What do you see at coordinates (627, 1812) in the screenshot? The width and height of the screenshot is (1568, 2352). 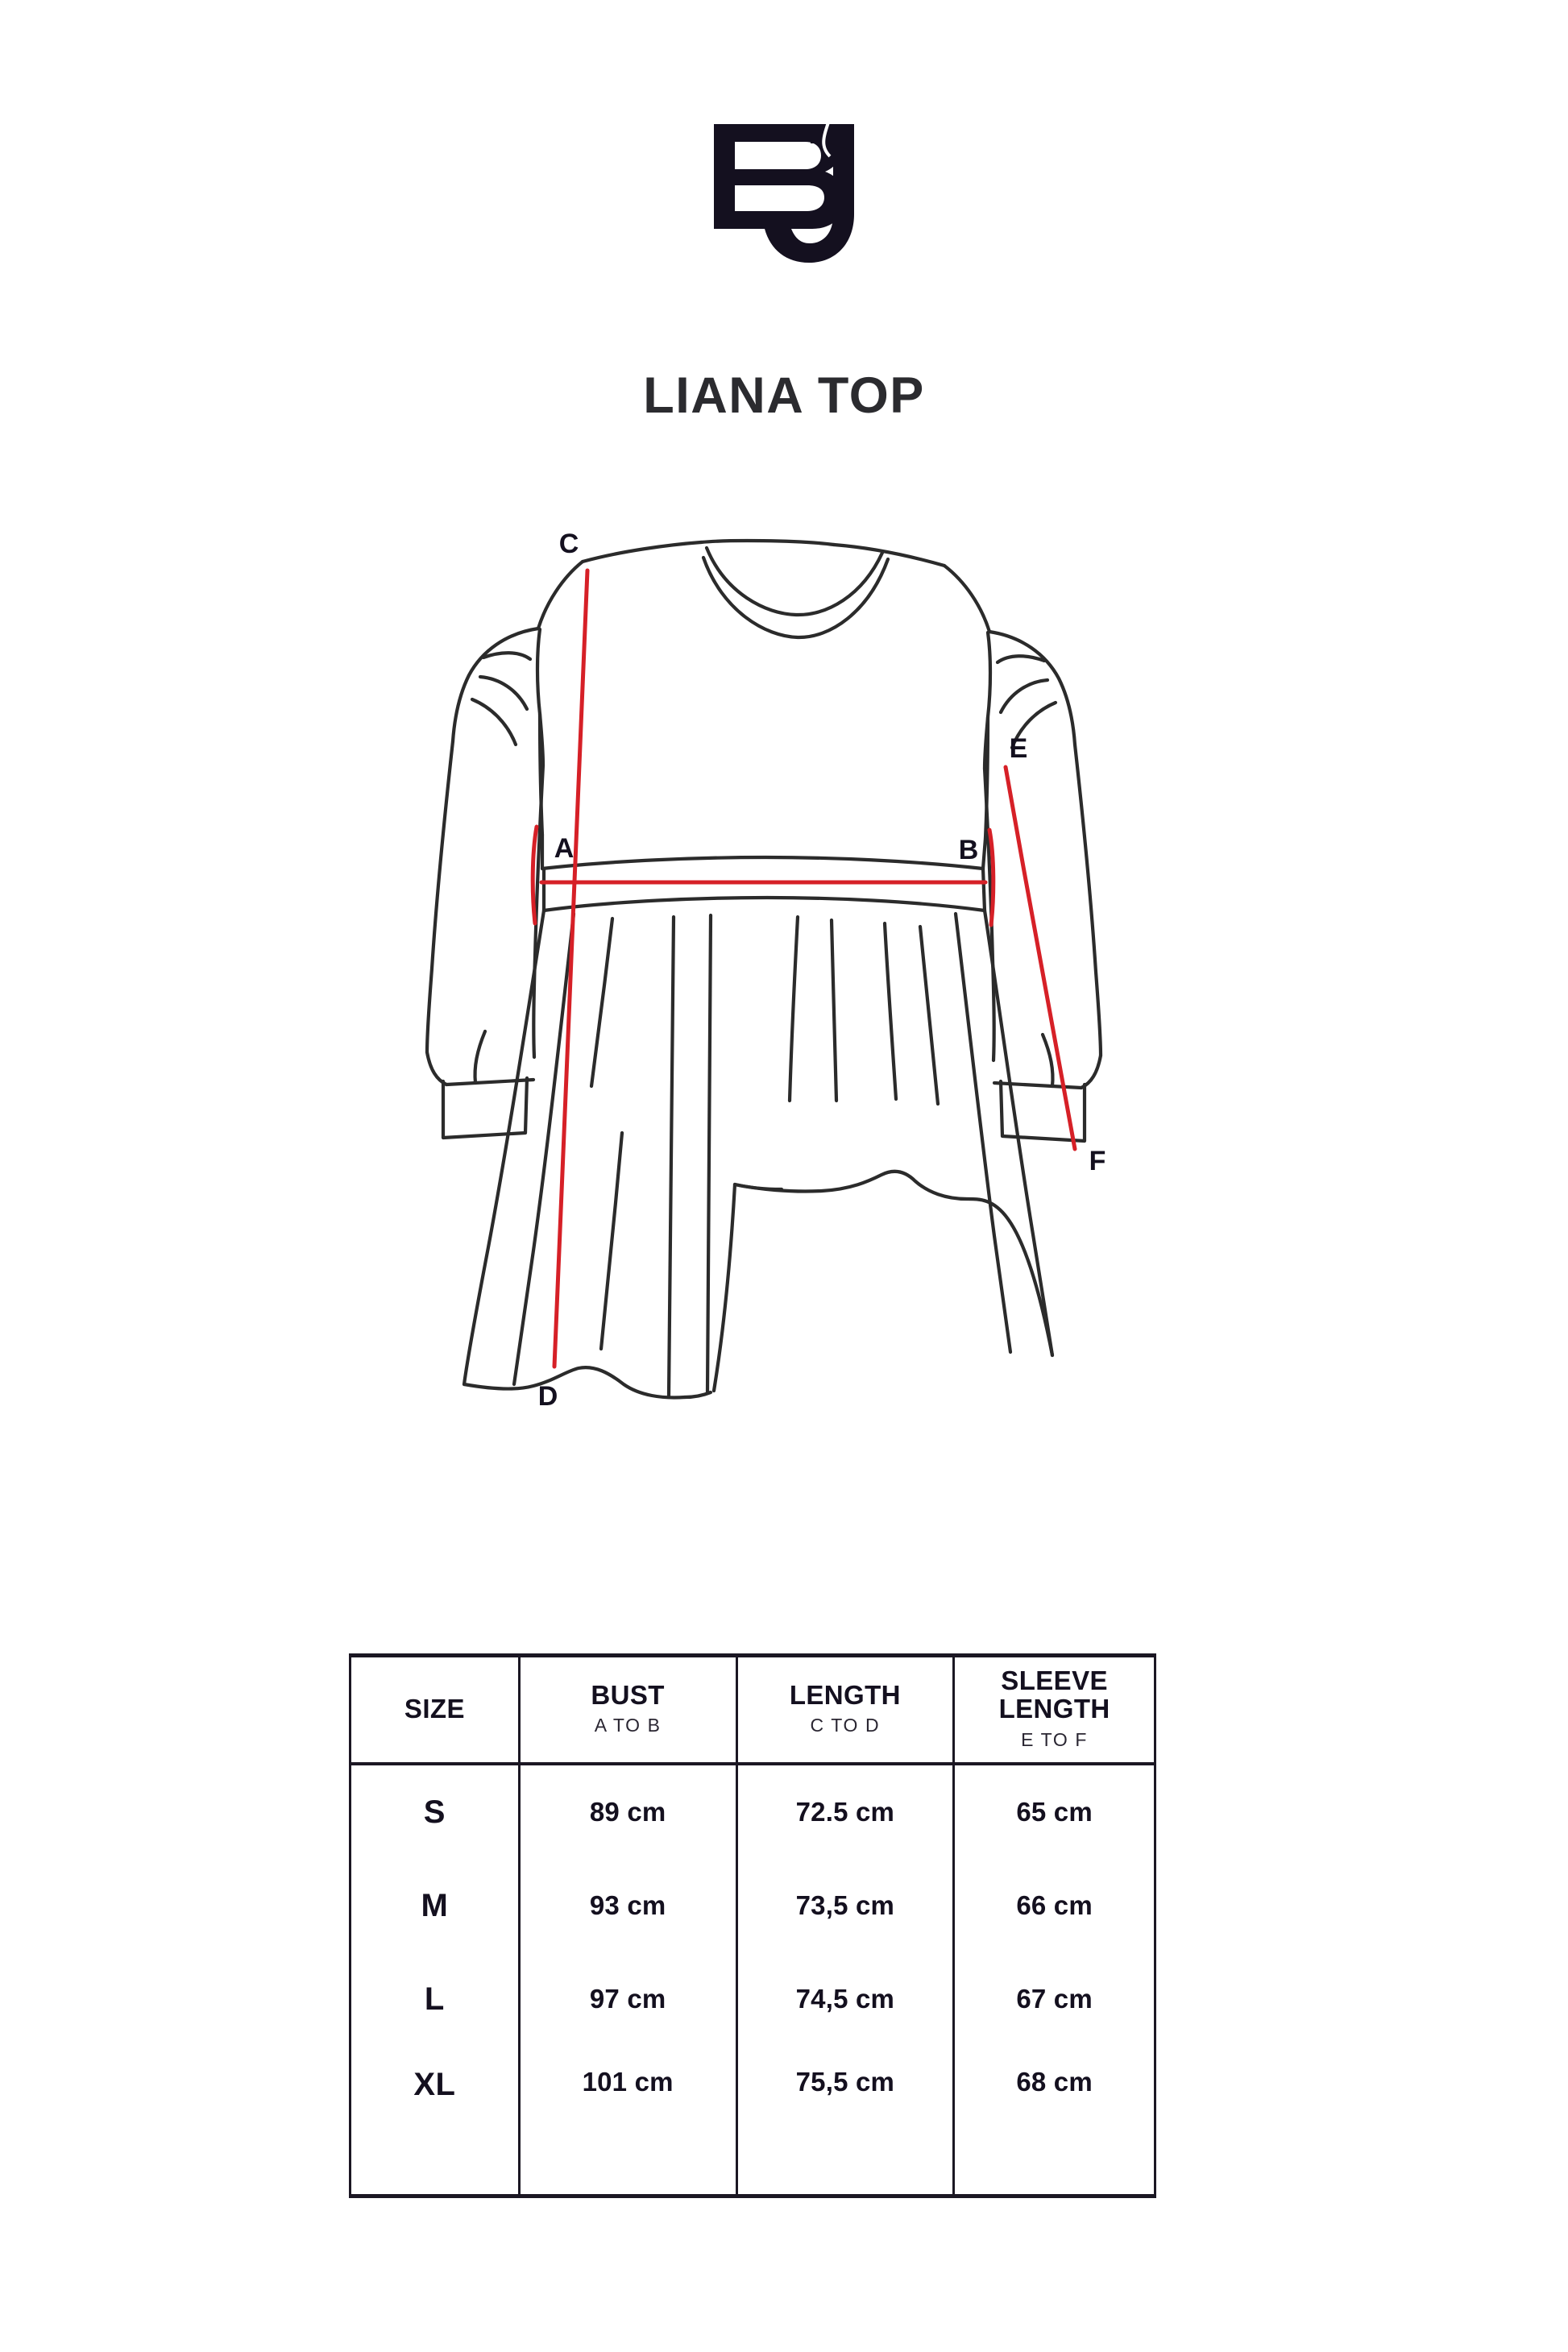 I see `cell-bust-s: 89 cm` at bounding box center [627, 1812].